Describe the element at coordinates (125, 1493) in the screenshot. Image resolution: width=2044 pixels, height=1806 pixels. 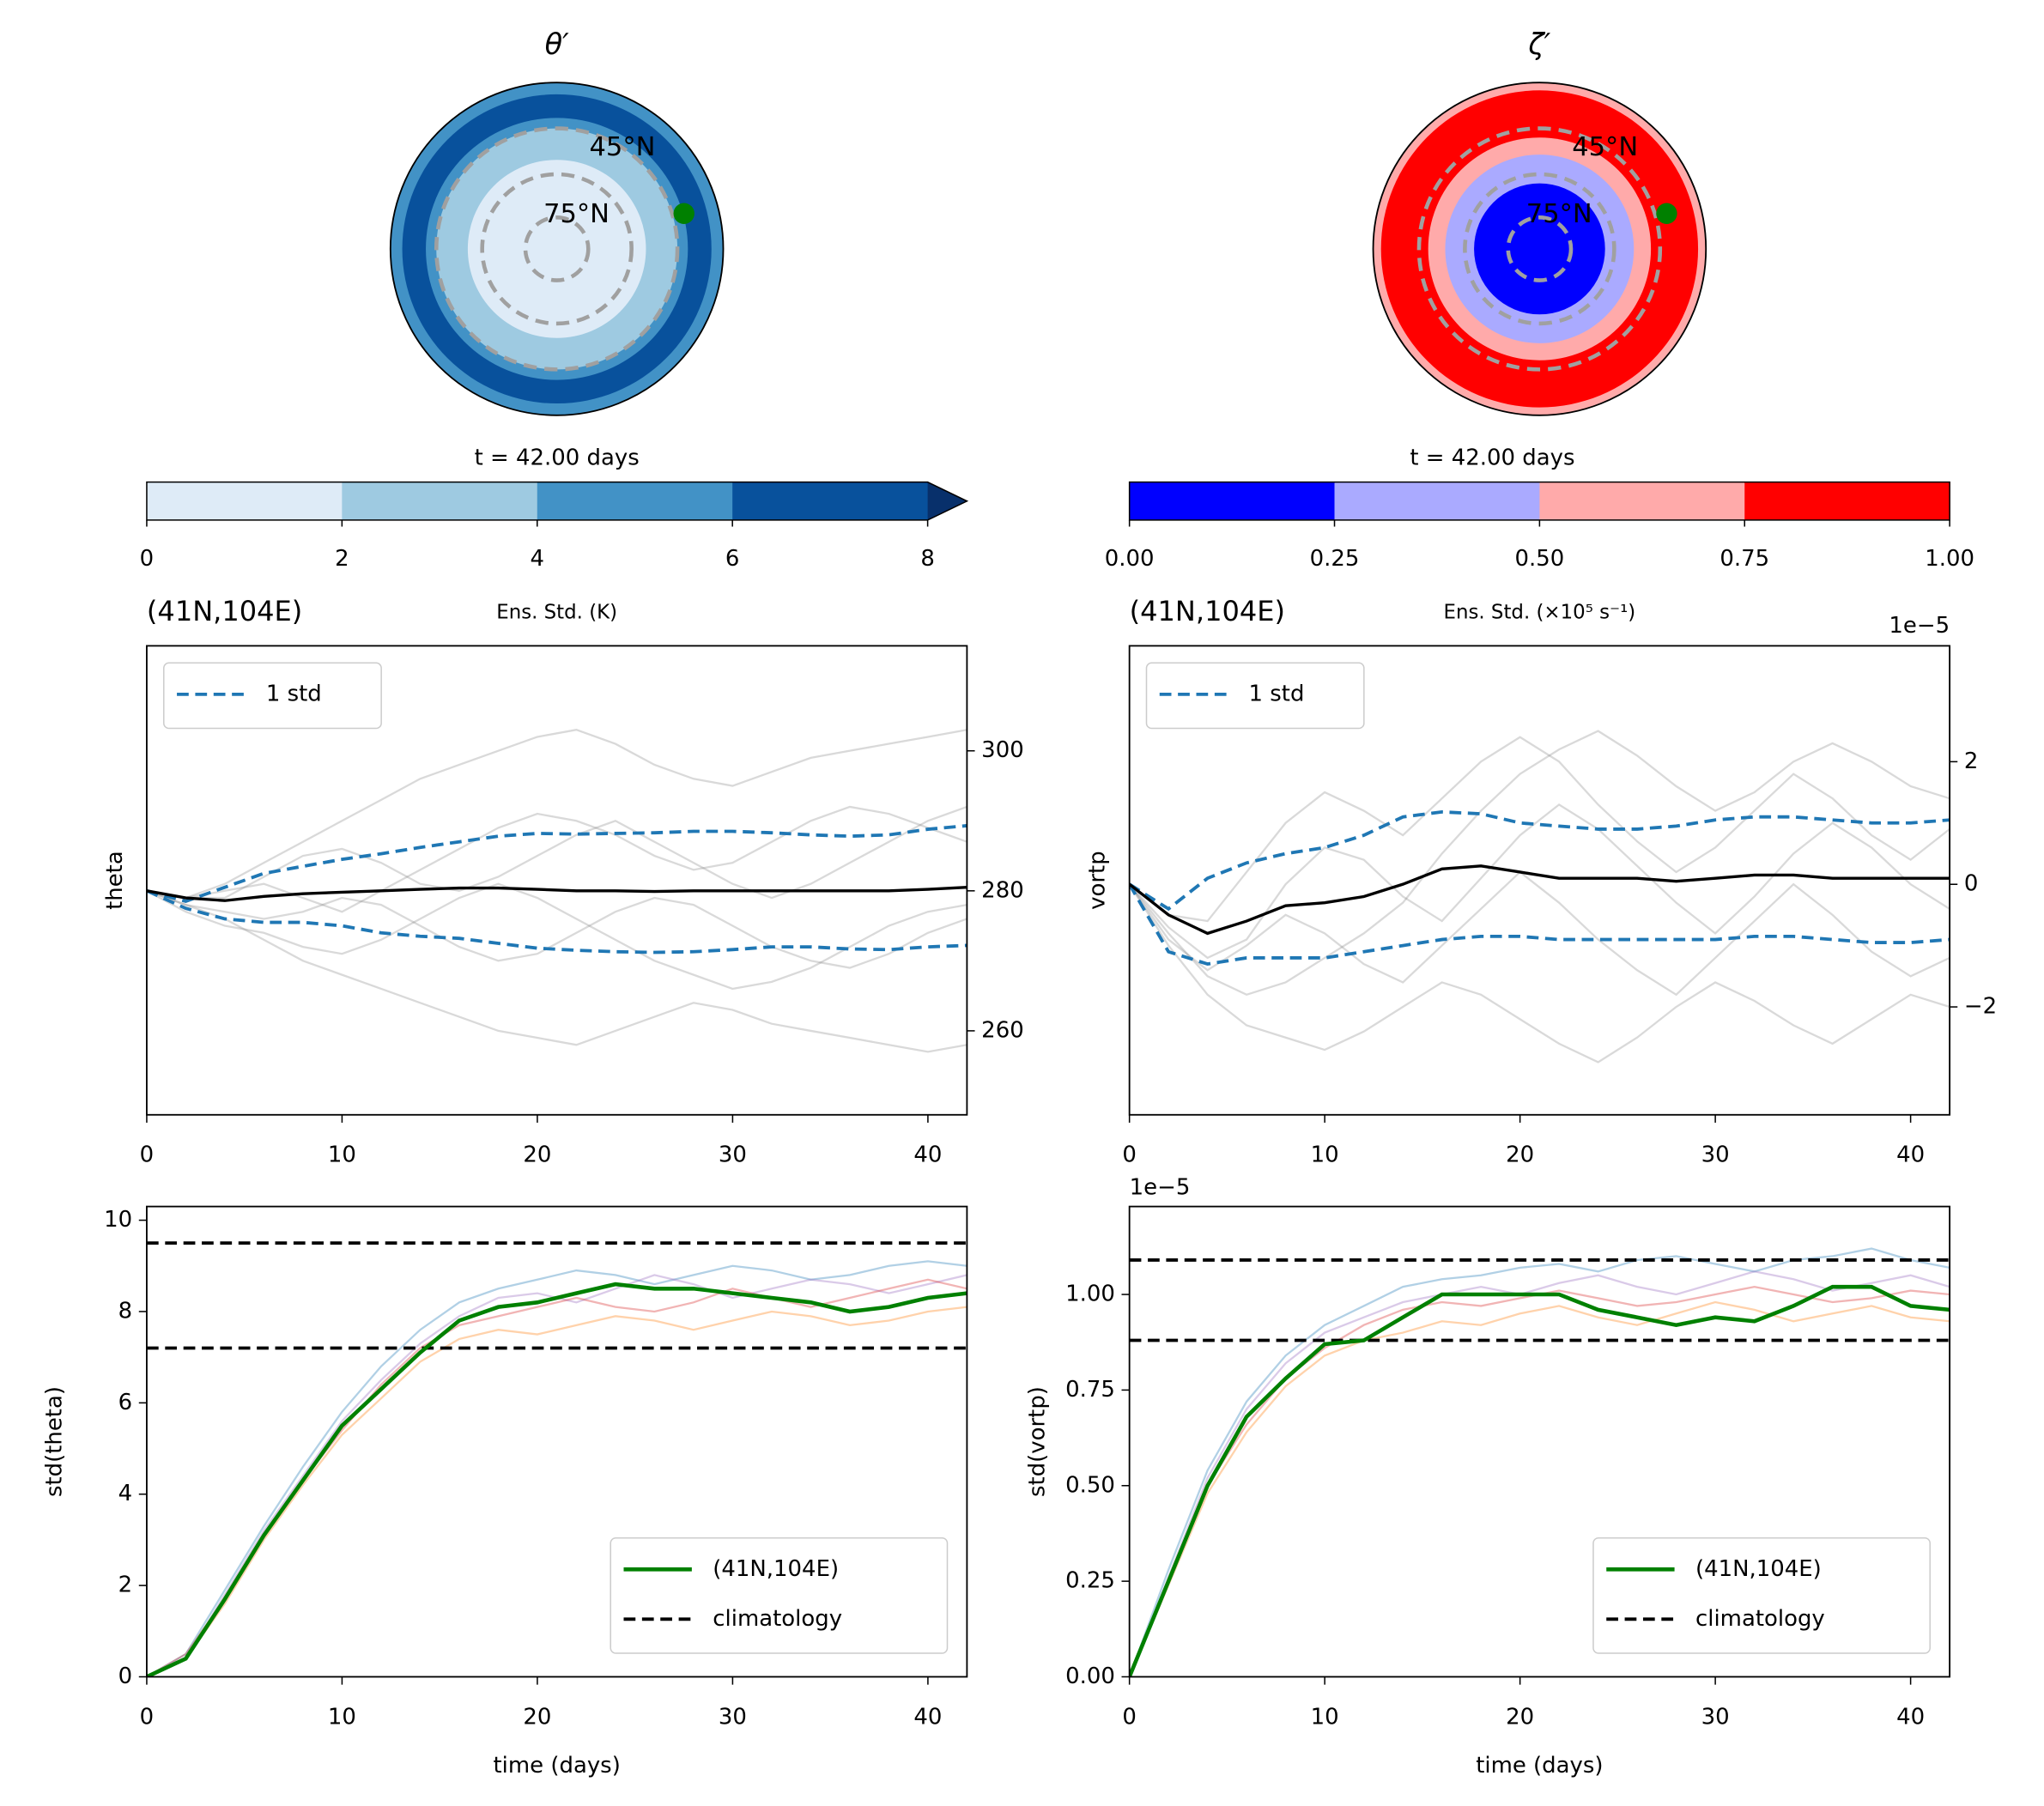
I see `y-tick-label: 4` at that location.